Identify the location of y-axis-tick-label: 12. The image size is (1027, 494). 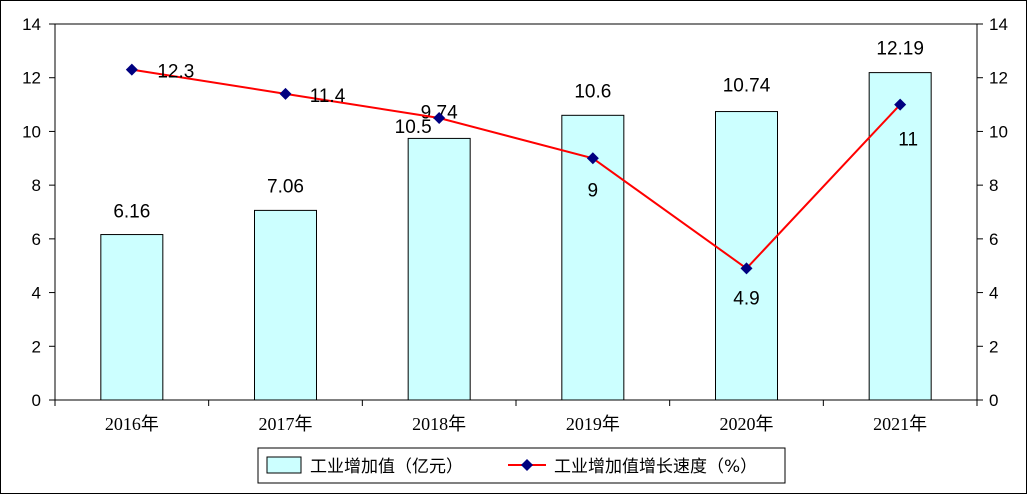
(31, 78).